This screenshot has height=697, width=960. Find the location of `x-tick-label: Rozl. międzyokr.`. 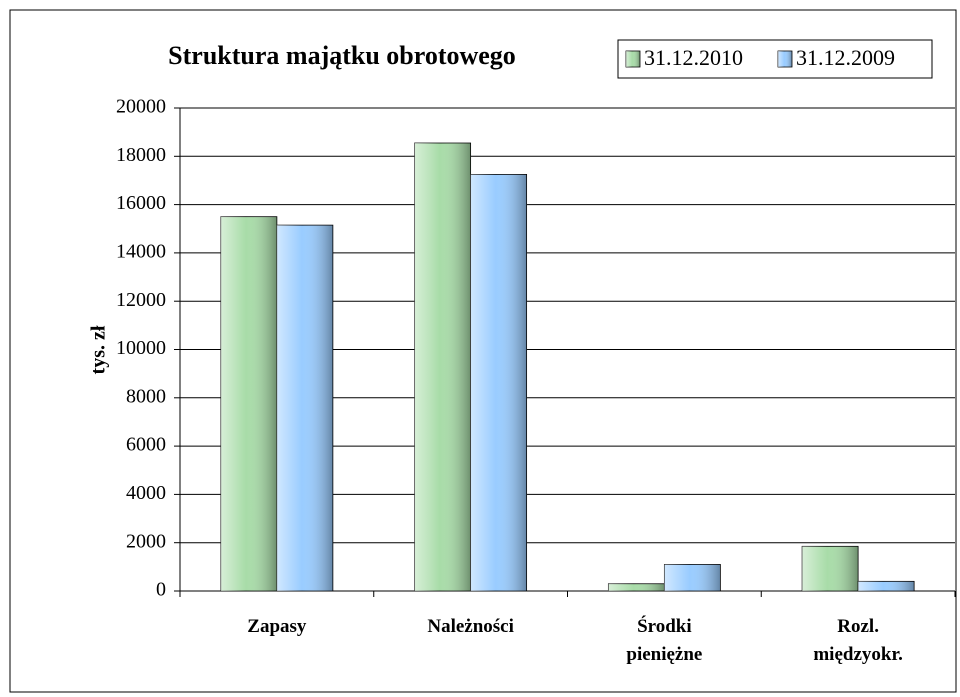

x-tick-label: Rozl. międzyokr. is located at coordinates (858, 640).